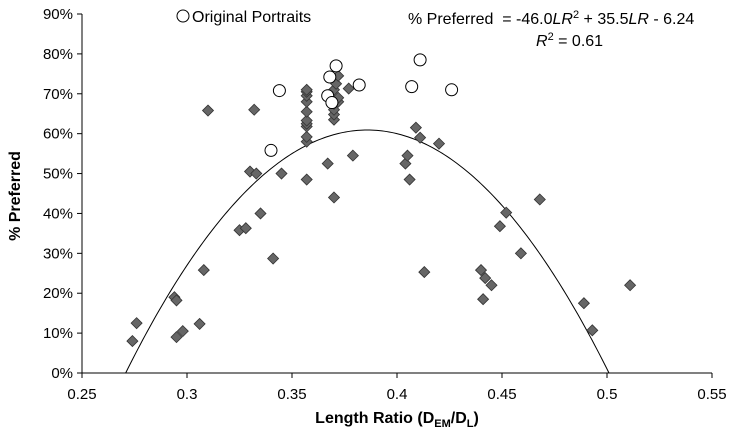 This screenshot has height=431, width=742. I want to click on y-tick-label: 30%, so click(58, 253).